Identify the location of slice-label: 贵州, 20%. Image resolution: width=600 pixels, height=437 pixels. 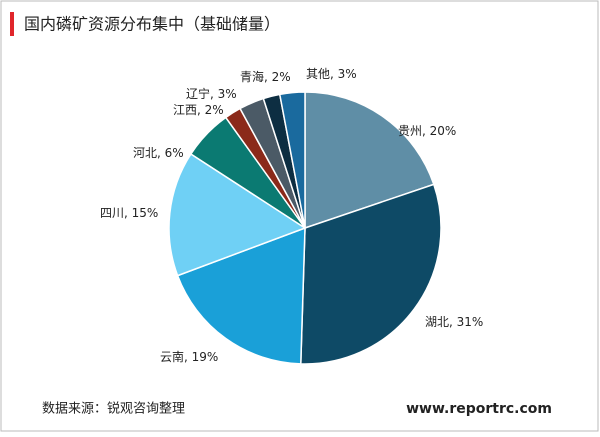
(427, 131).